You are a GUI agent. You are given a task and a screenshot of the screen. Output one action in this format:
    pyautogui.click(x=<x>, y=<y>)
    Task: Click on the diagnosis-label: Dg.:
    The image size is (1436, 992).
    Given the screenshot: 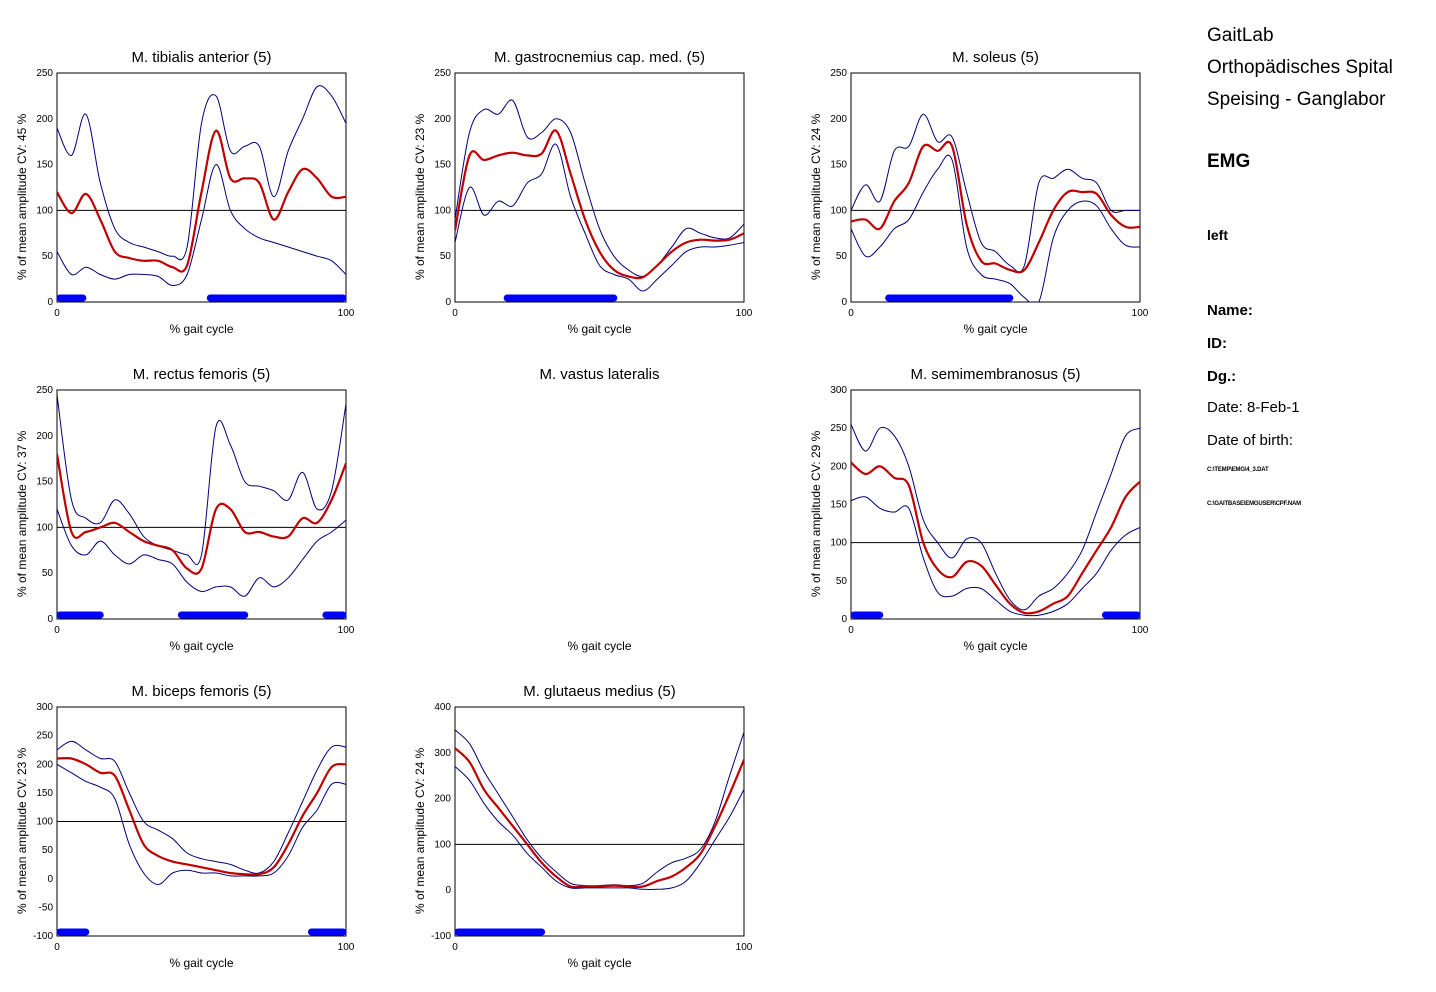 What is the action you would take?
    pyautogui.click(x=1222, y=376)
    